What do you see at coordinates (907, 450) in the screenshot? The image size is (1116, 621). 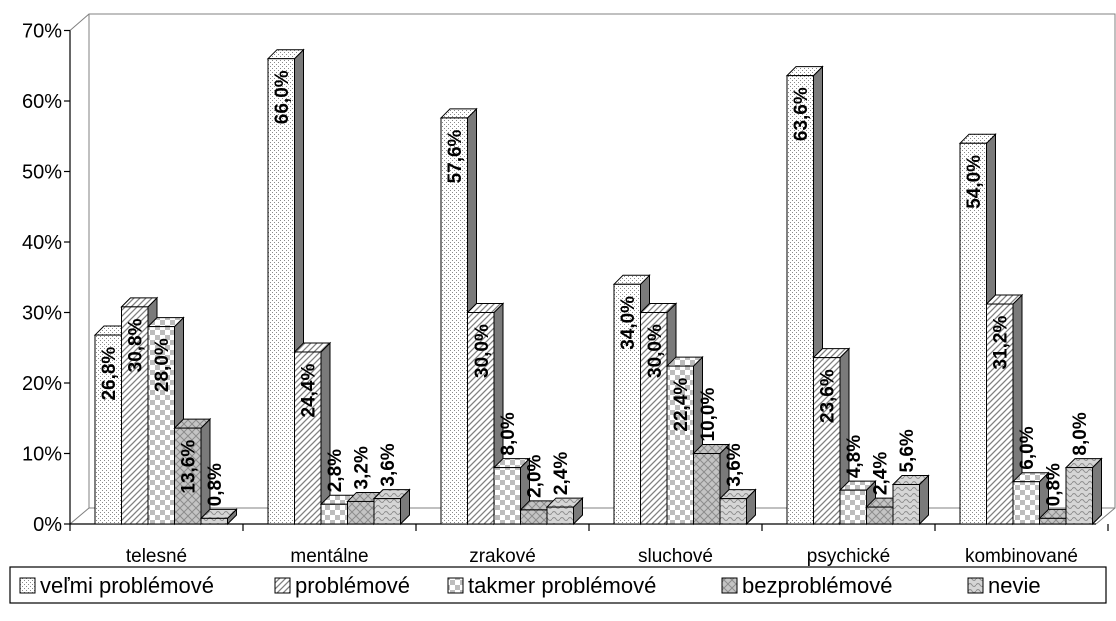 I see `data-label: 5,6%` at bounding box center [907, 450].